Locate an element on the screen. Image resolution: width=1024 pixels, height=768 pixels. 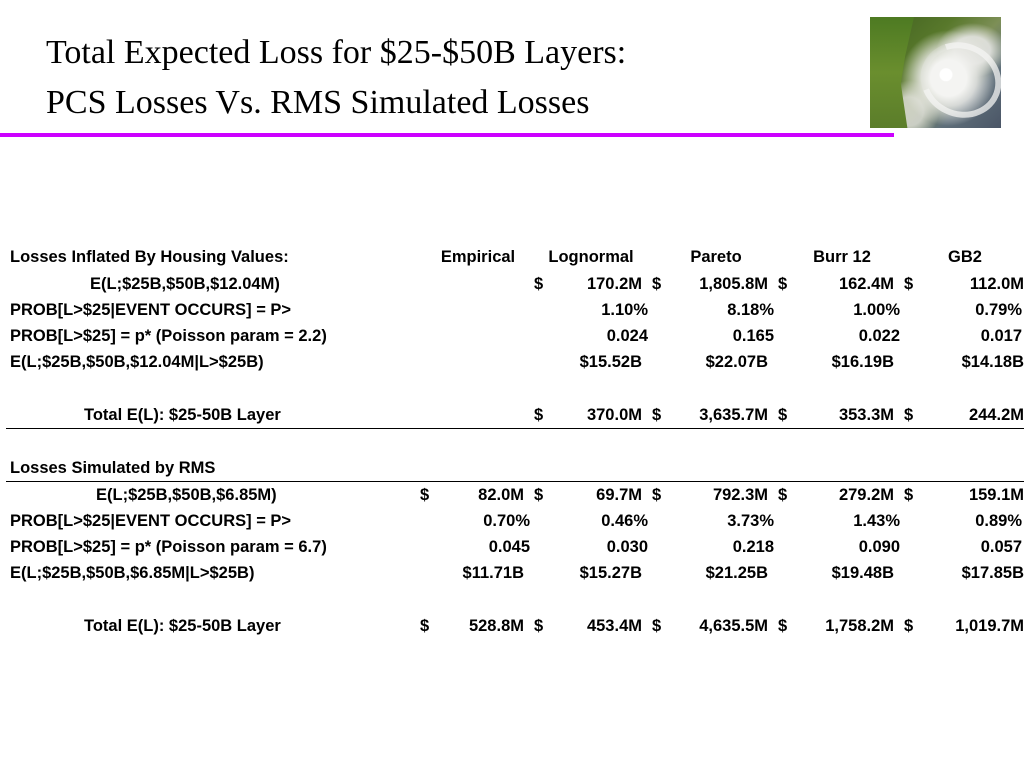
coastline-land is located at coordinates (892, 72).